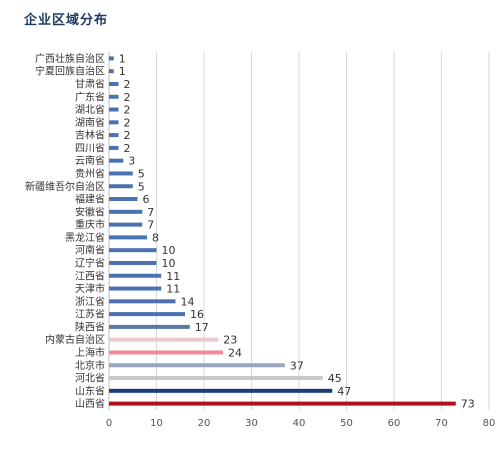  I want to click on category-label: 重庆市, so click(90, 224).